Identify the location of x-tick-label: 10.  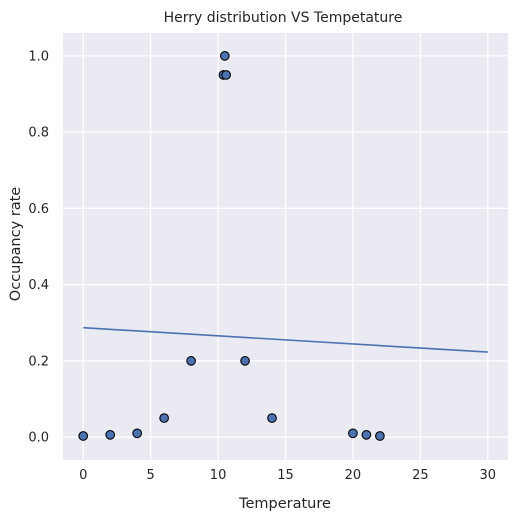
(218, 475).